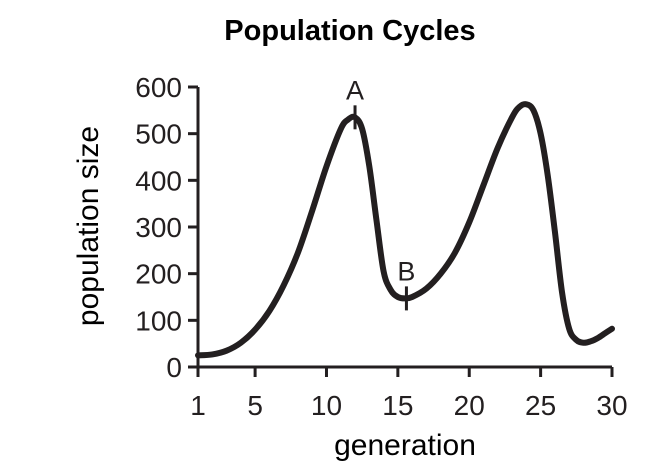 The height and width of the screenshot is (467, 657). What do you see at coordinates (405, 445) in the screenshot?
I see `x-axis-title: generation` at bounding box center [405, 445].